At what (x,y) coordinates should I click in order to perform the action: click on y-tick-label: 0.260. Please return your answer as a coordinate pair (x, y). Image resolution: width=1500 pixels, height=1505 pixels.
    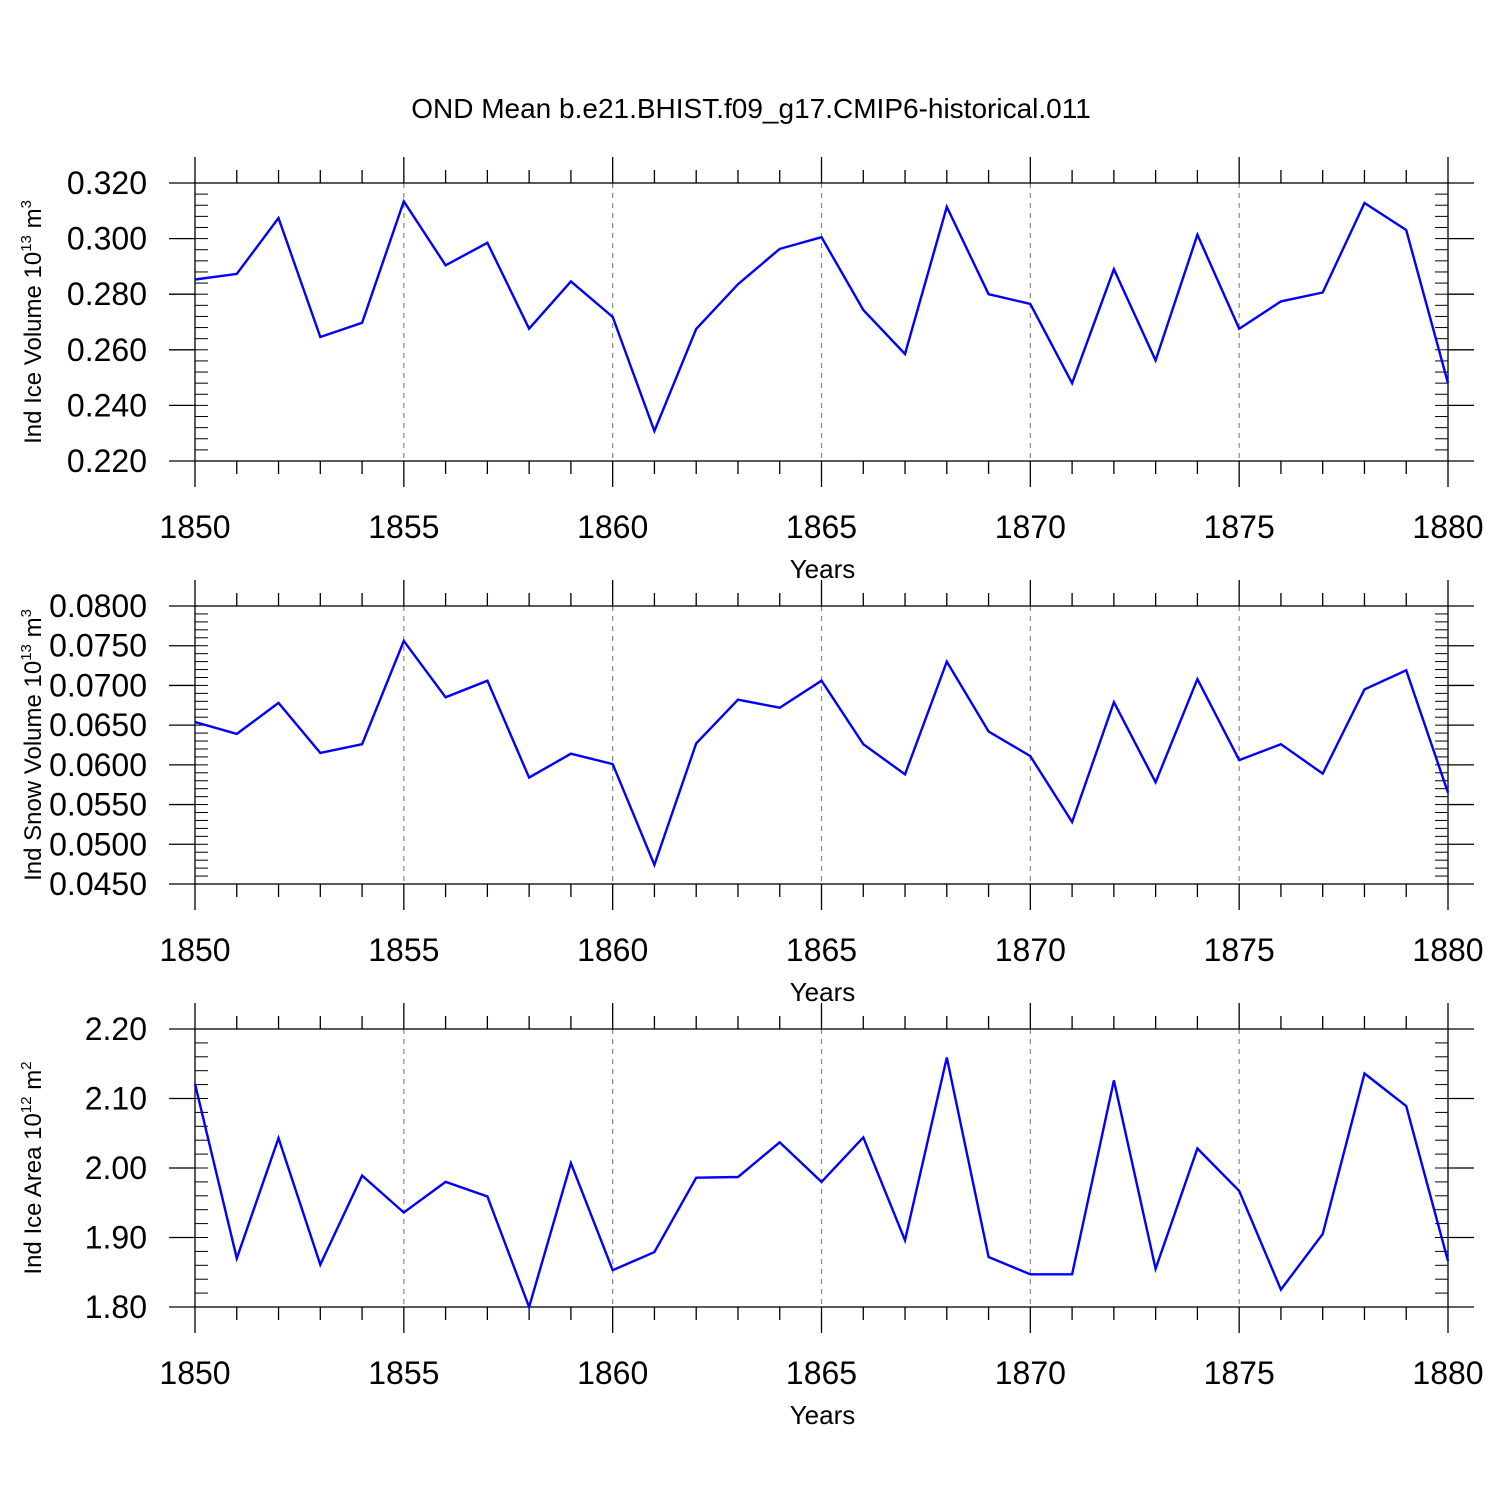
    Looking at the image, I should click on (107, 350).